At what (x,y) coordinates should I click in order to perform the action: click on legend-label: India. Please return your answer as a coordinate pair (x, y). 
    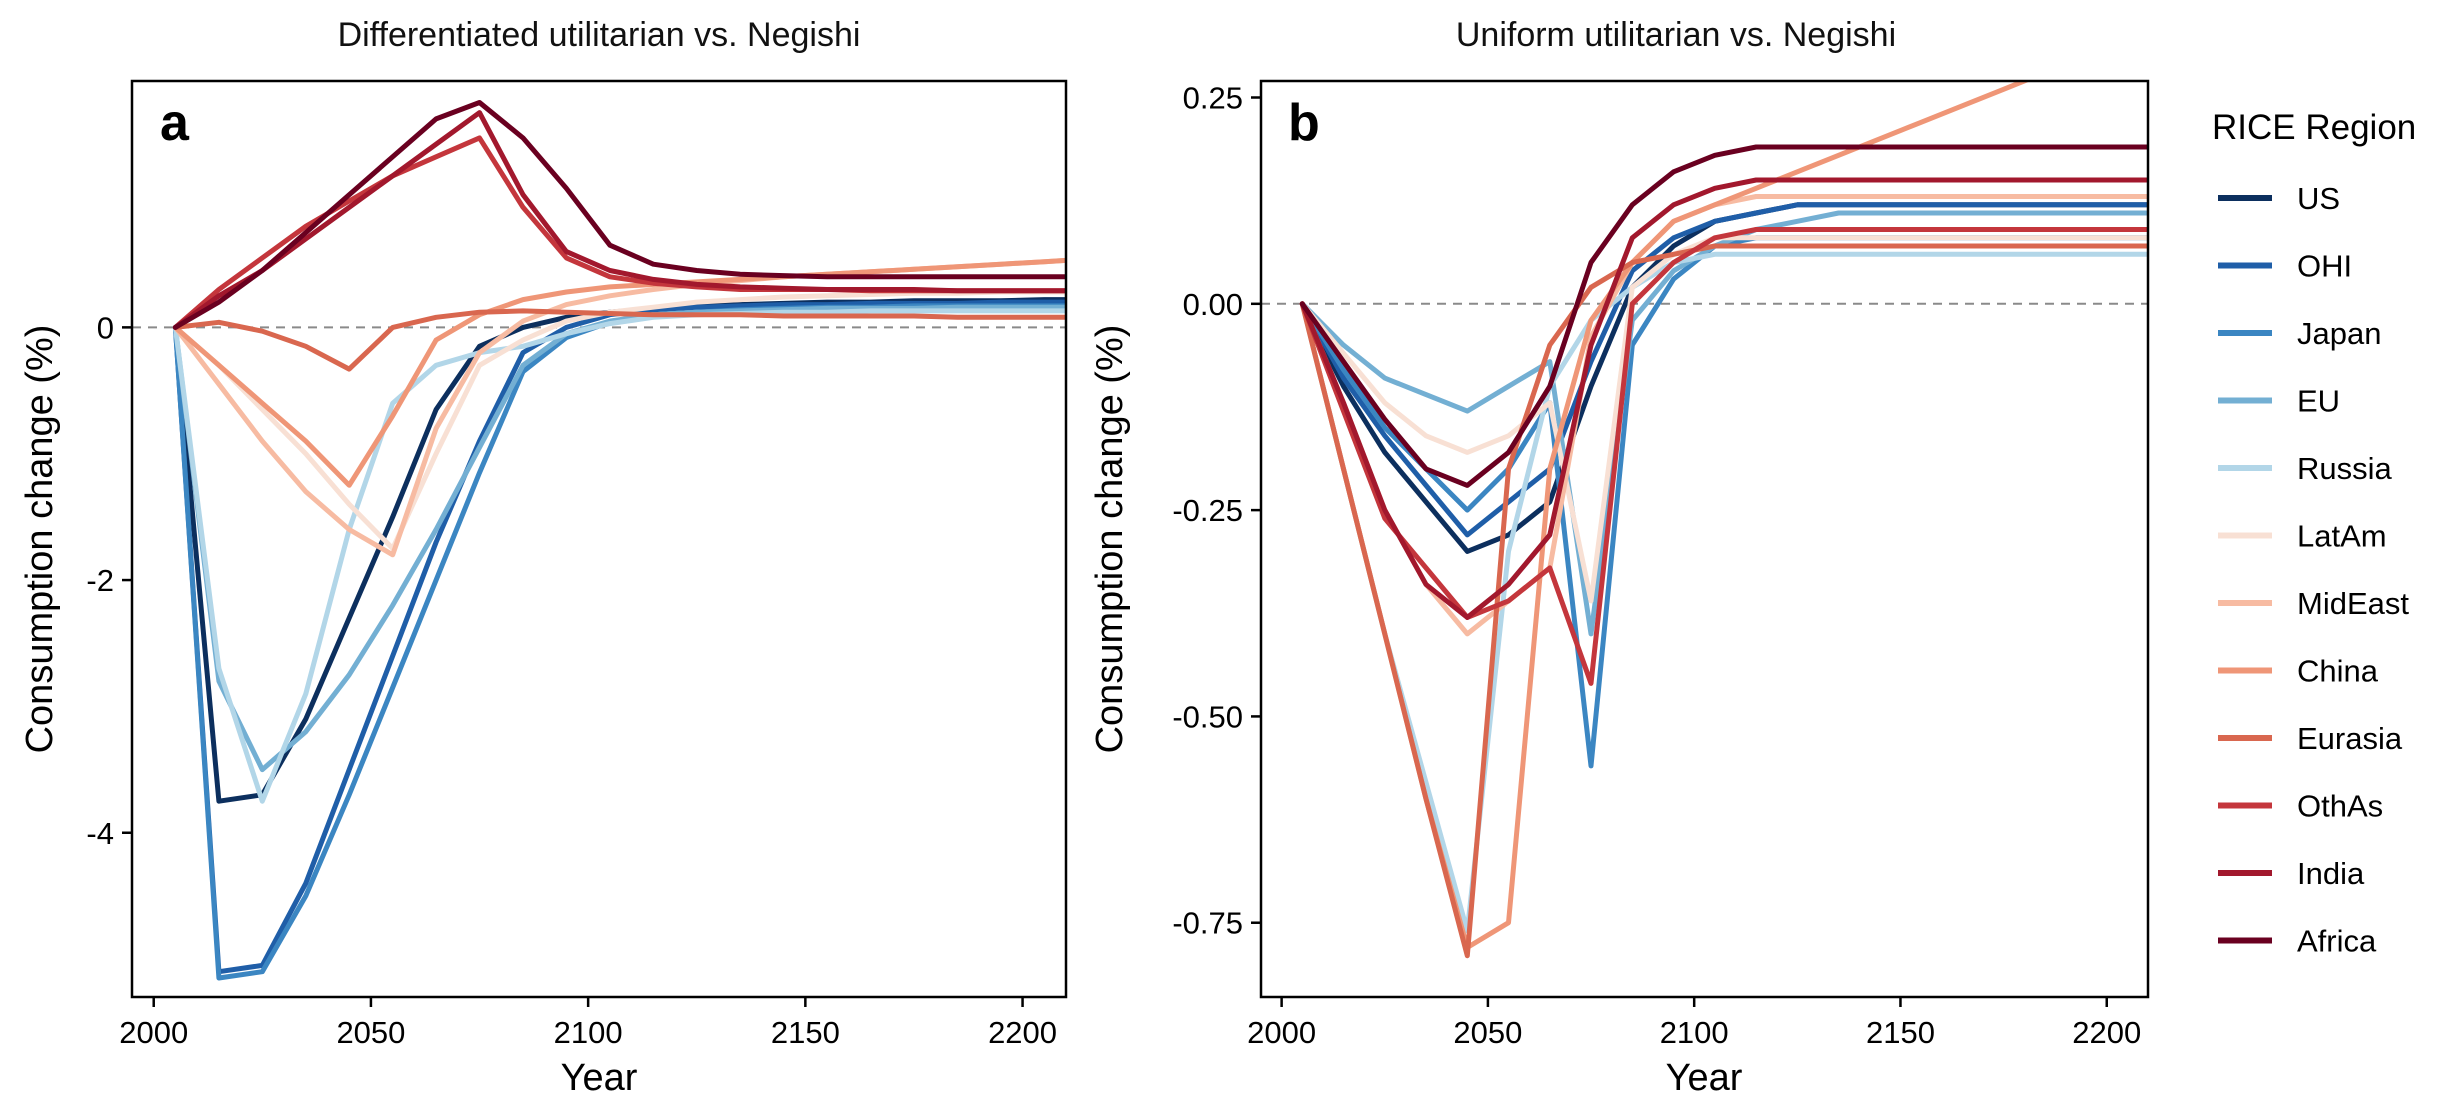
    Looking at the image, I should click on (2331, 873).